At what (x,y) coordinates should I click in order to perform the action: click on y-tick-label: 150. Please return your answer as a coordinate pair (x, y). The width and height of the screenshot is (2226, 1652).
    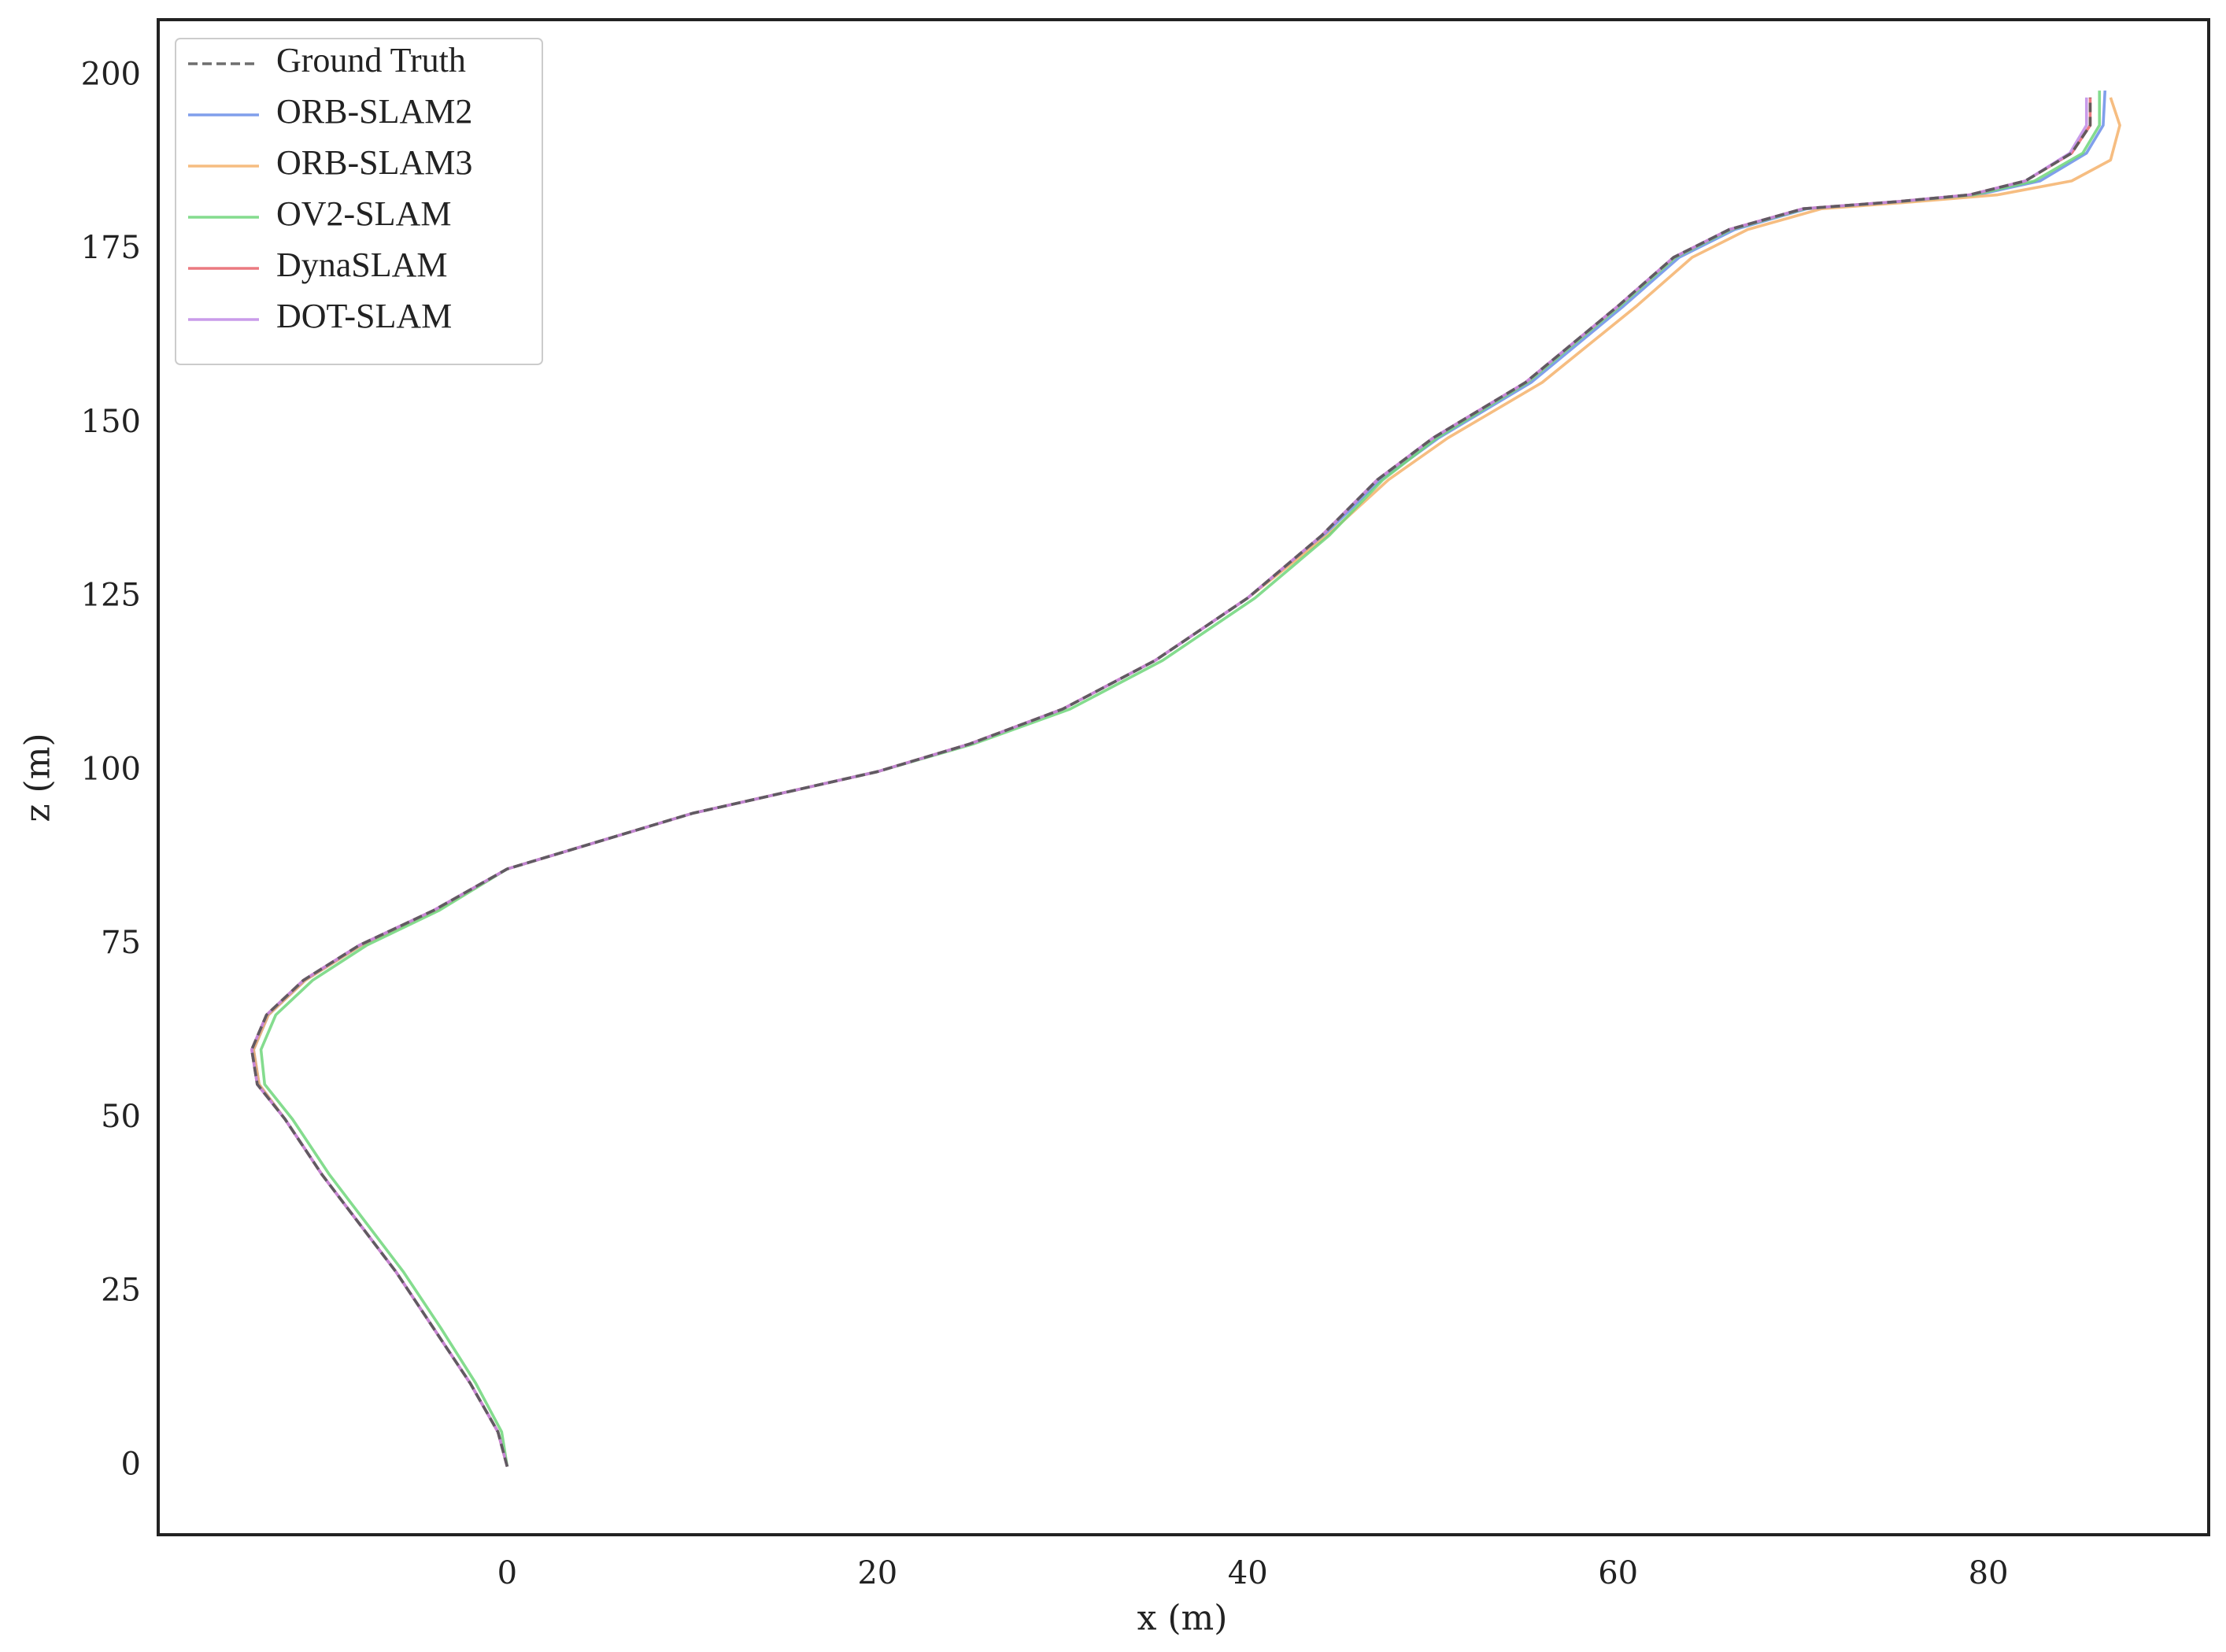
    Looking at the image, I should click on (111, 422).